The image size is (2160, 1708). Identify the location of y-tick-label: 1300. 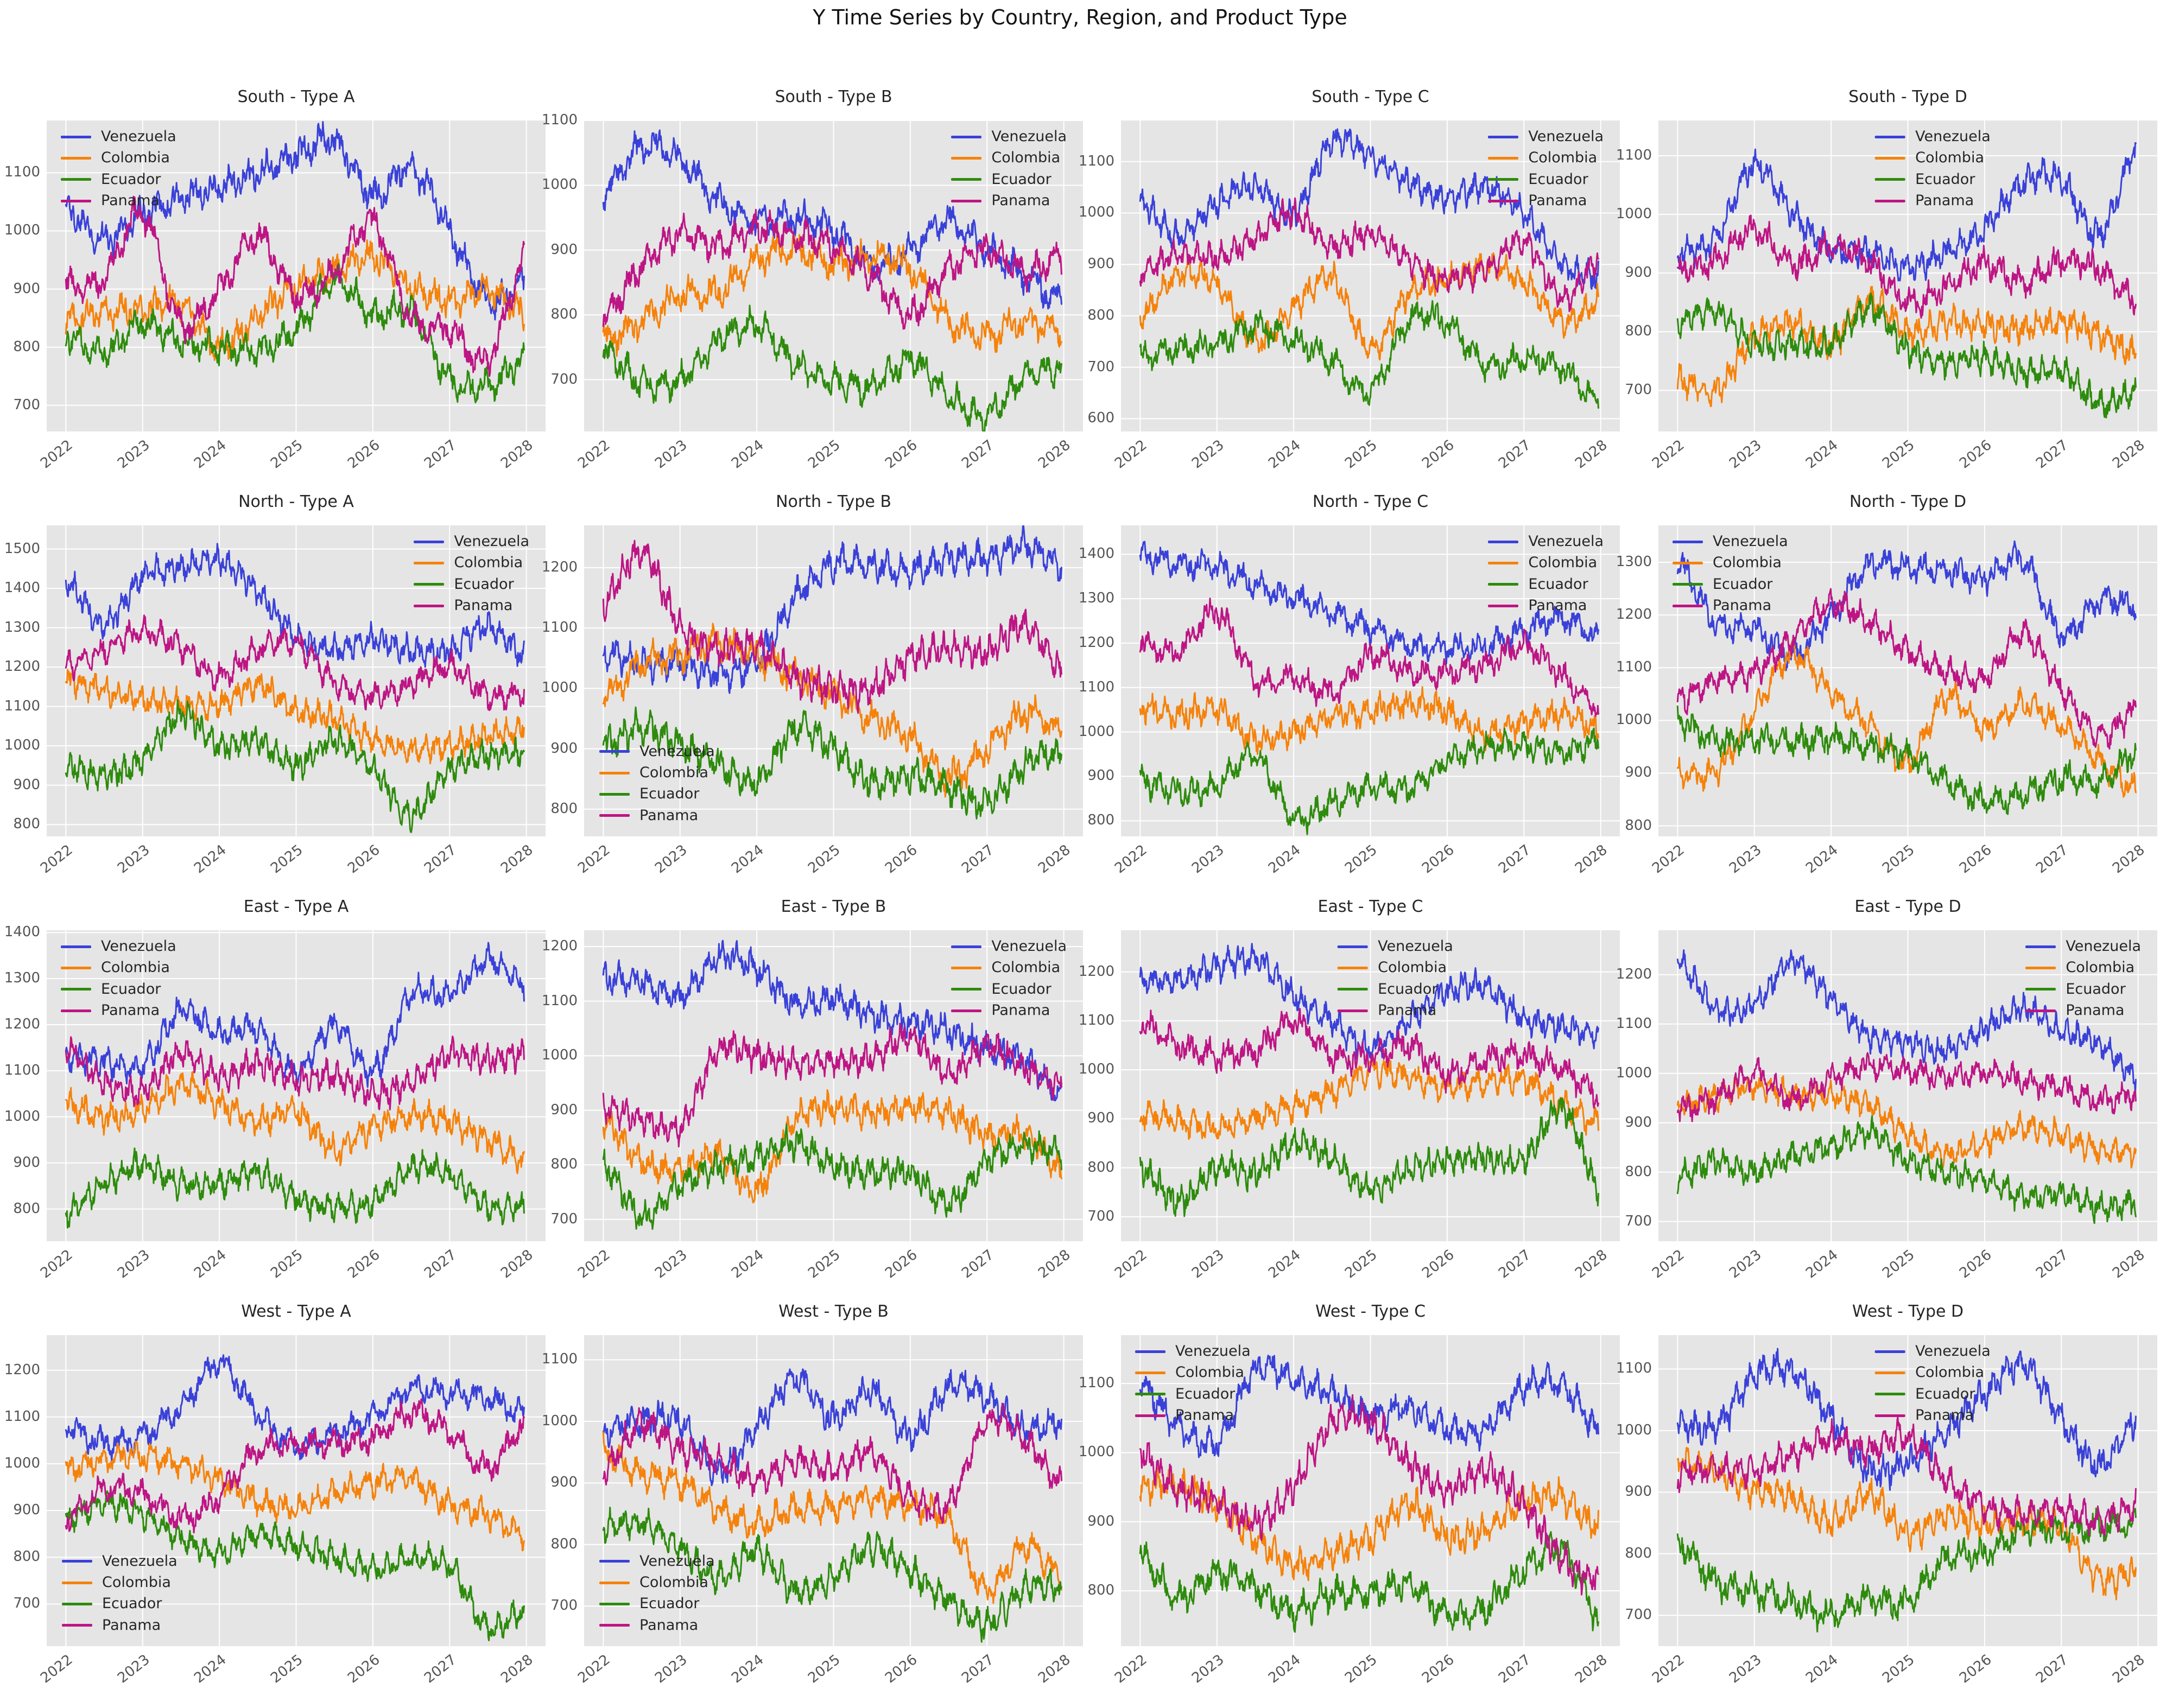
(22, 627).